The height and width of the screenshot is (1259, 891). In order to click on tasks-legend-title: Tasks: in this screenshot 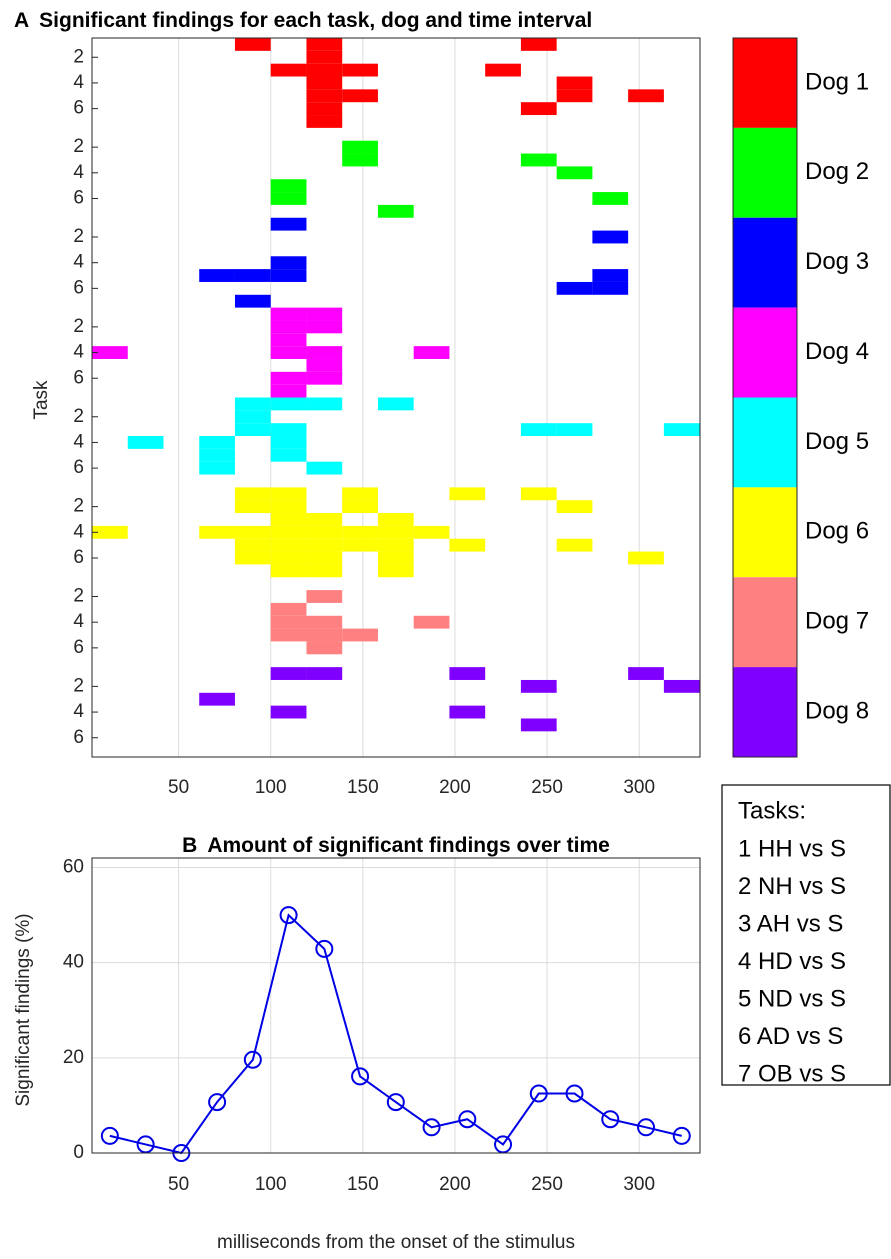, I will do `click(772, 810)`.